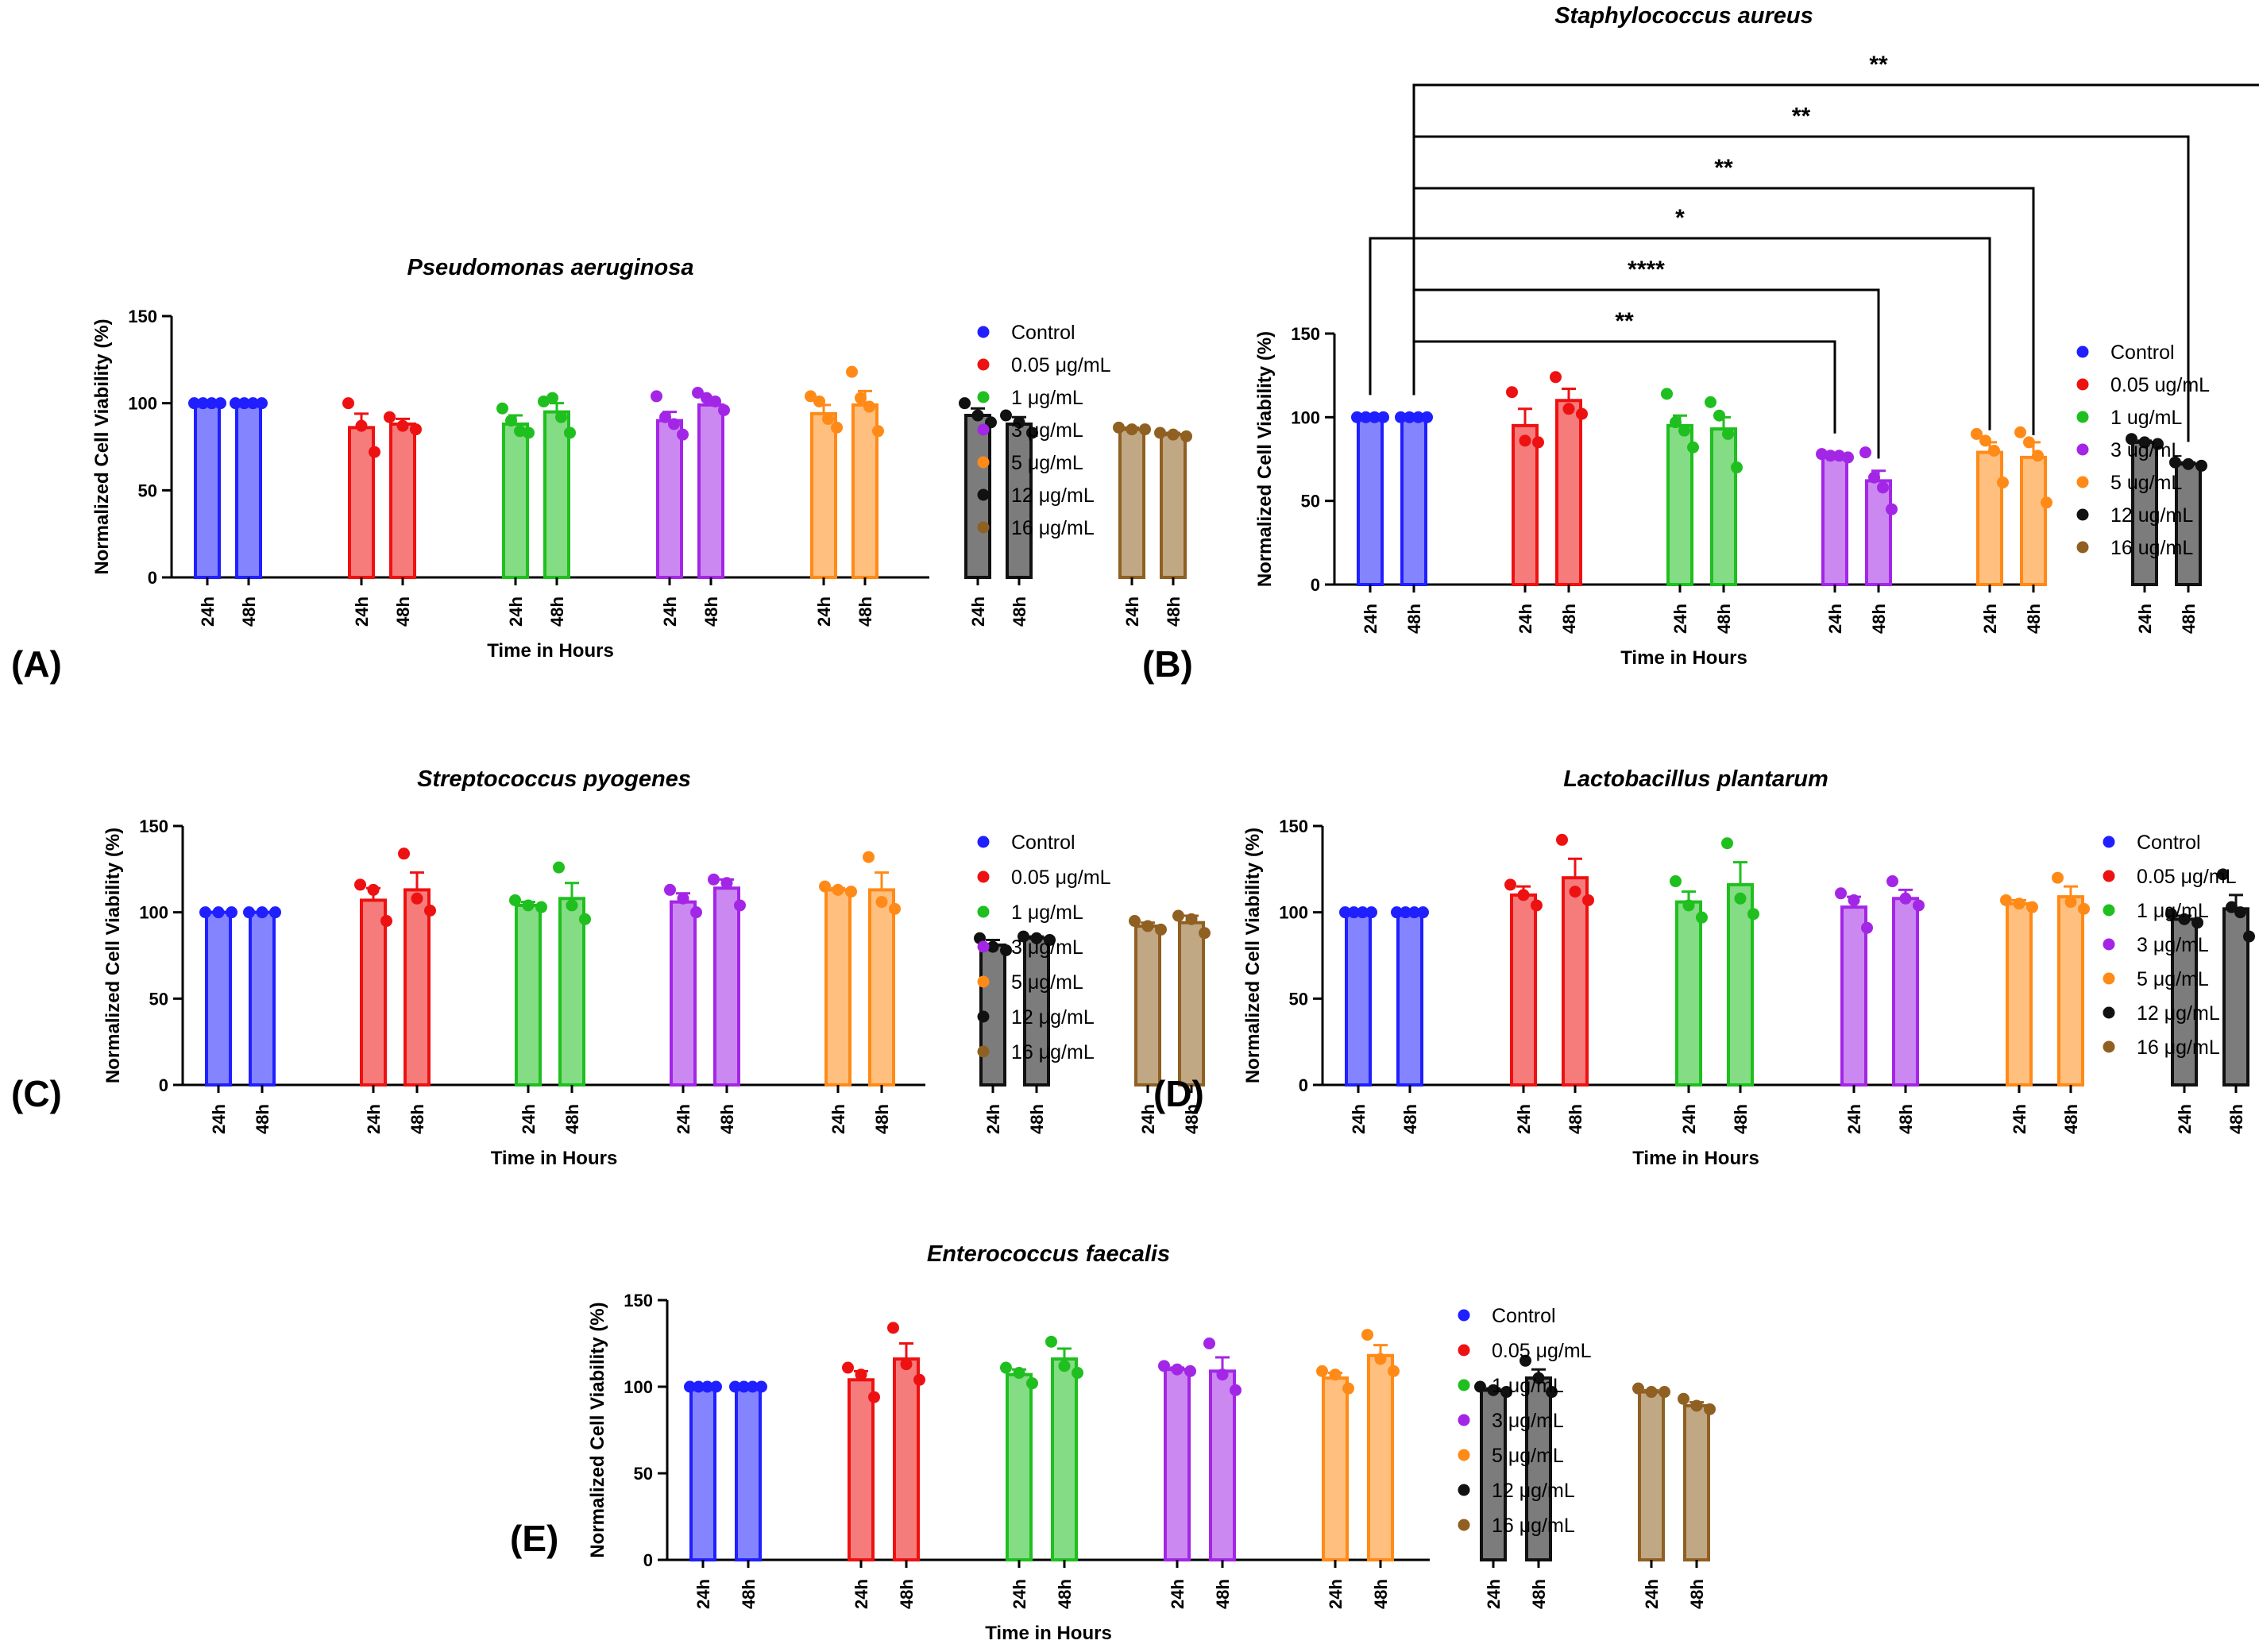  Describe the element at coordinates (1061, 878) in the screenshot. I see `legend-label: 0.05 μg/mL` at that location.